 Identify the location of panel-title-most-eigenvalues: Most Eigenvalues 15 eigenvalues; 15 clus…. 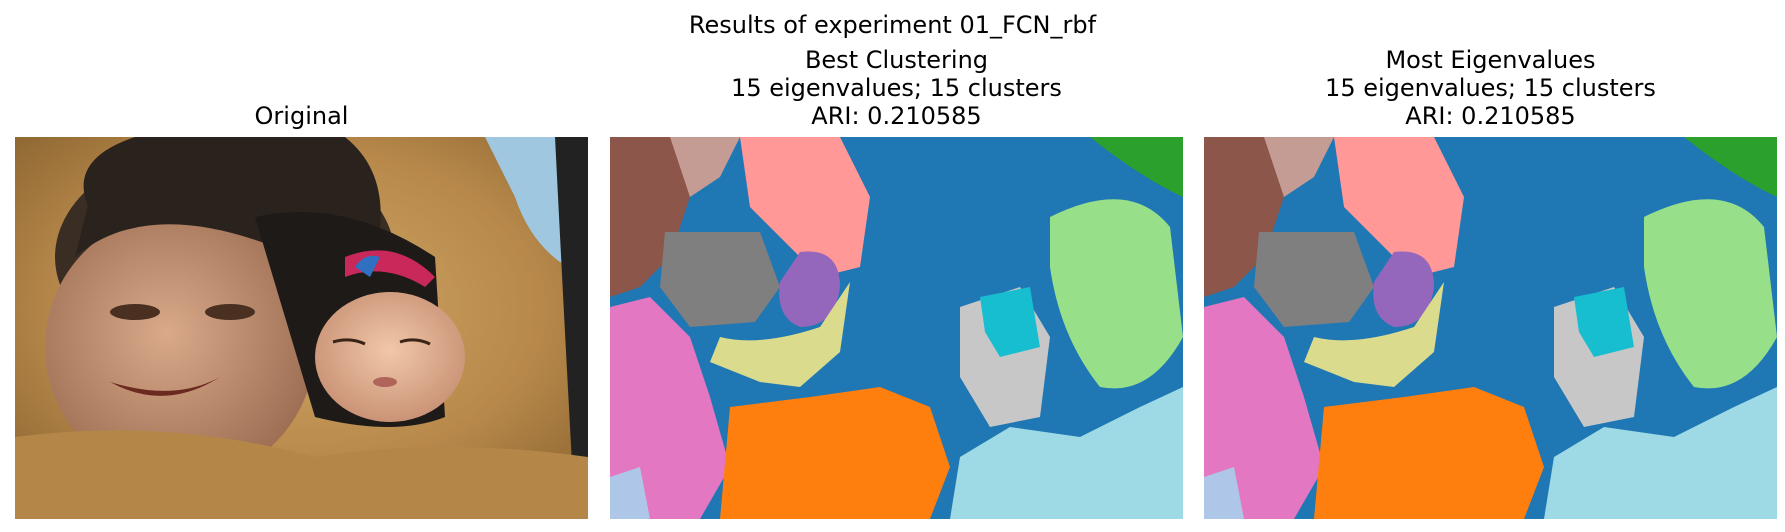
(1490, 88).